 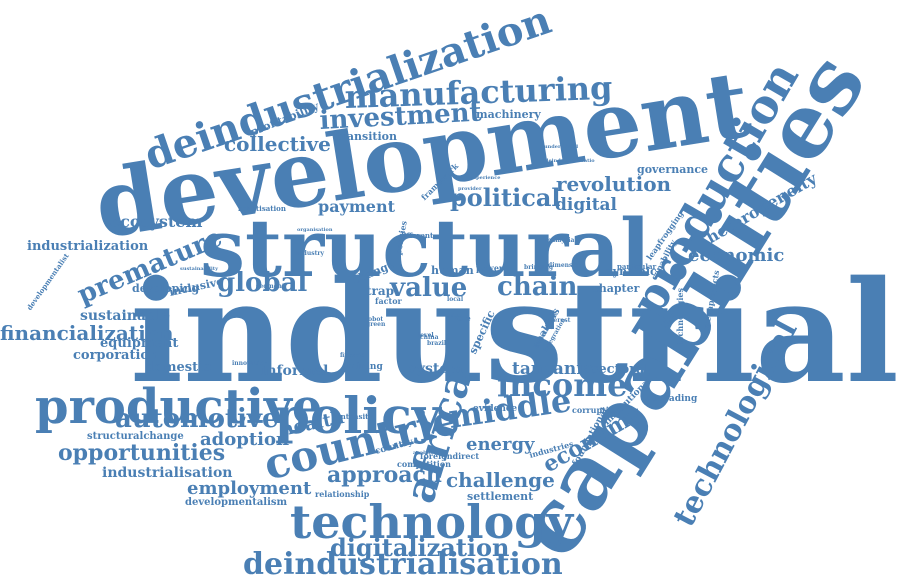 I want to click on word: analyse, so click(x=423, y=453).